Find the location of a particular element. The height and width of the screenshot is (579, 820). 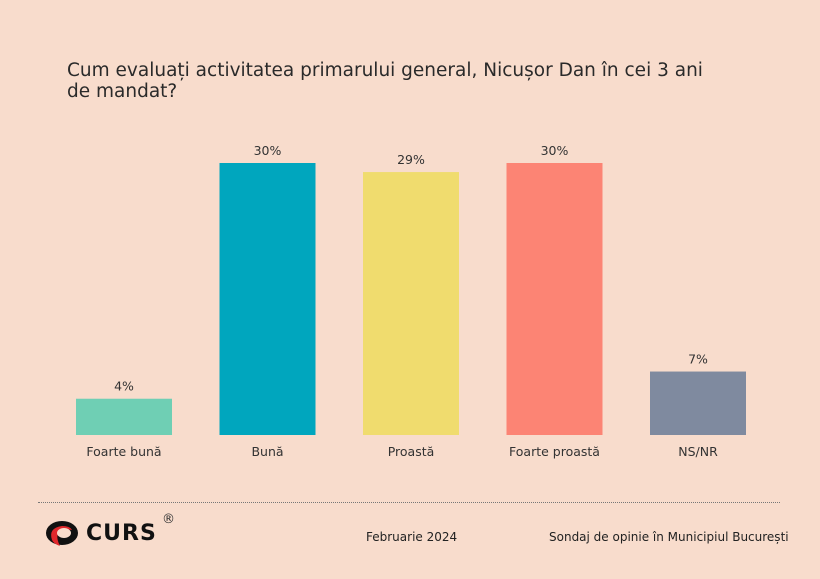

category-label: Foarte bună is located at coordinates (123, 451).